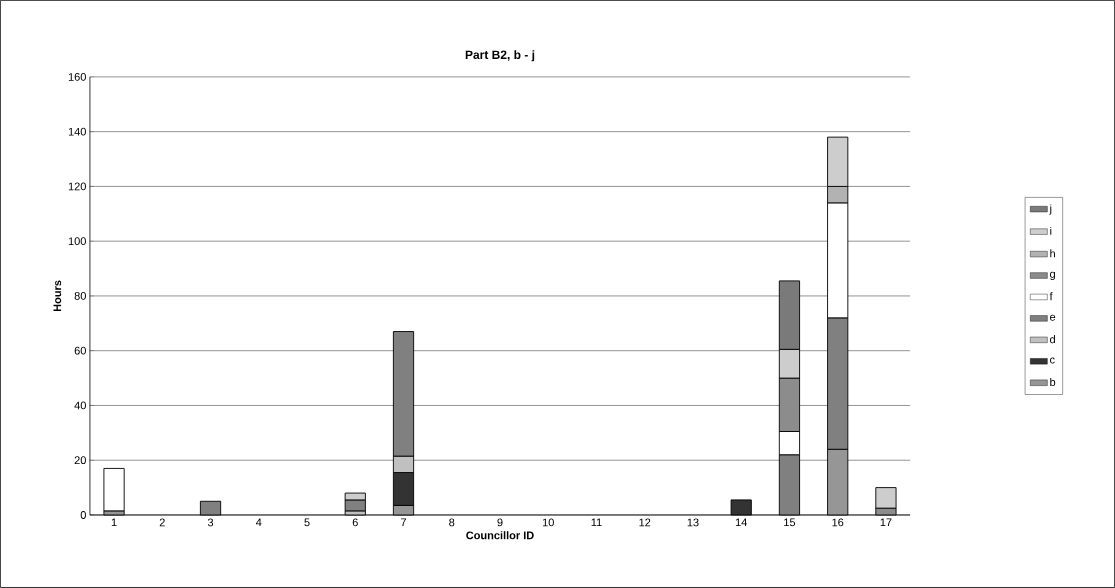 This screenshot has width=1115, height=588. Describe the element at coordinates (57, 296) in the screenshot. I see `y-axis-title: Hours` at that location.